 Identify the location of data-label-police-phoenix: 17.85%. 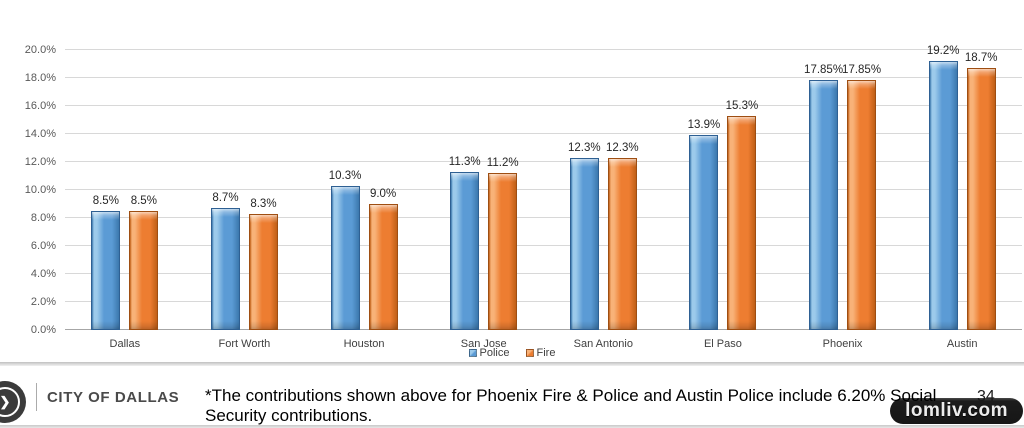
(824, 70).